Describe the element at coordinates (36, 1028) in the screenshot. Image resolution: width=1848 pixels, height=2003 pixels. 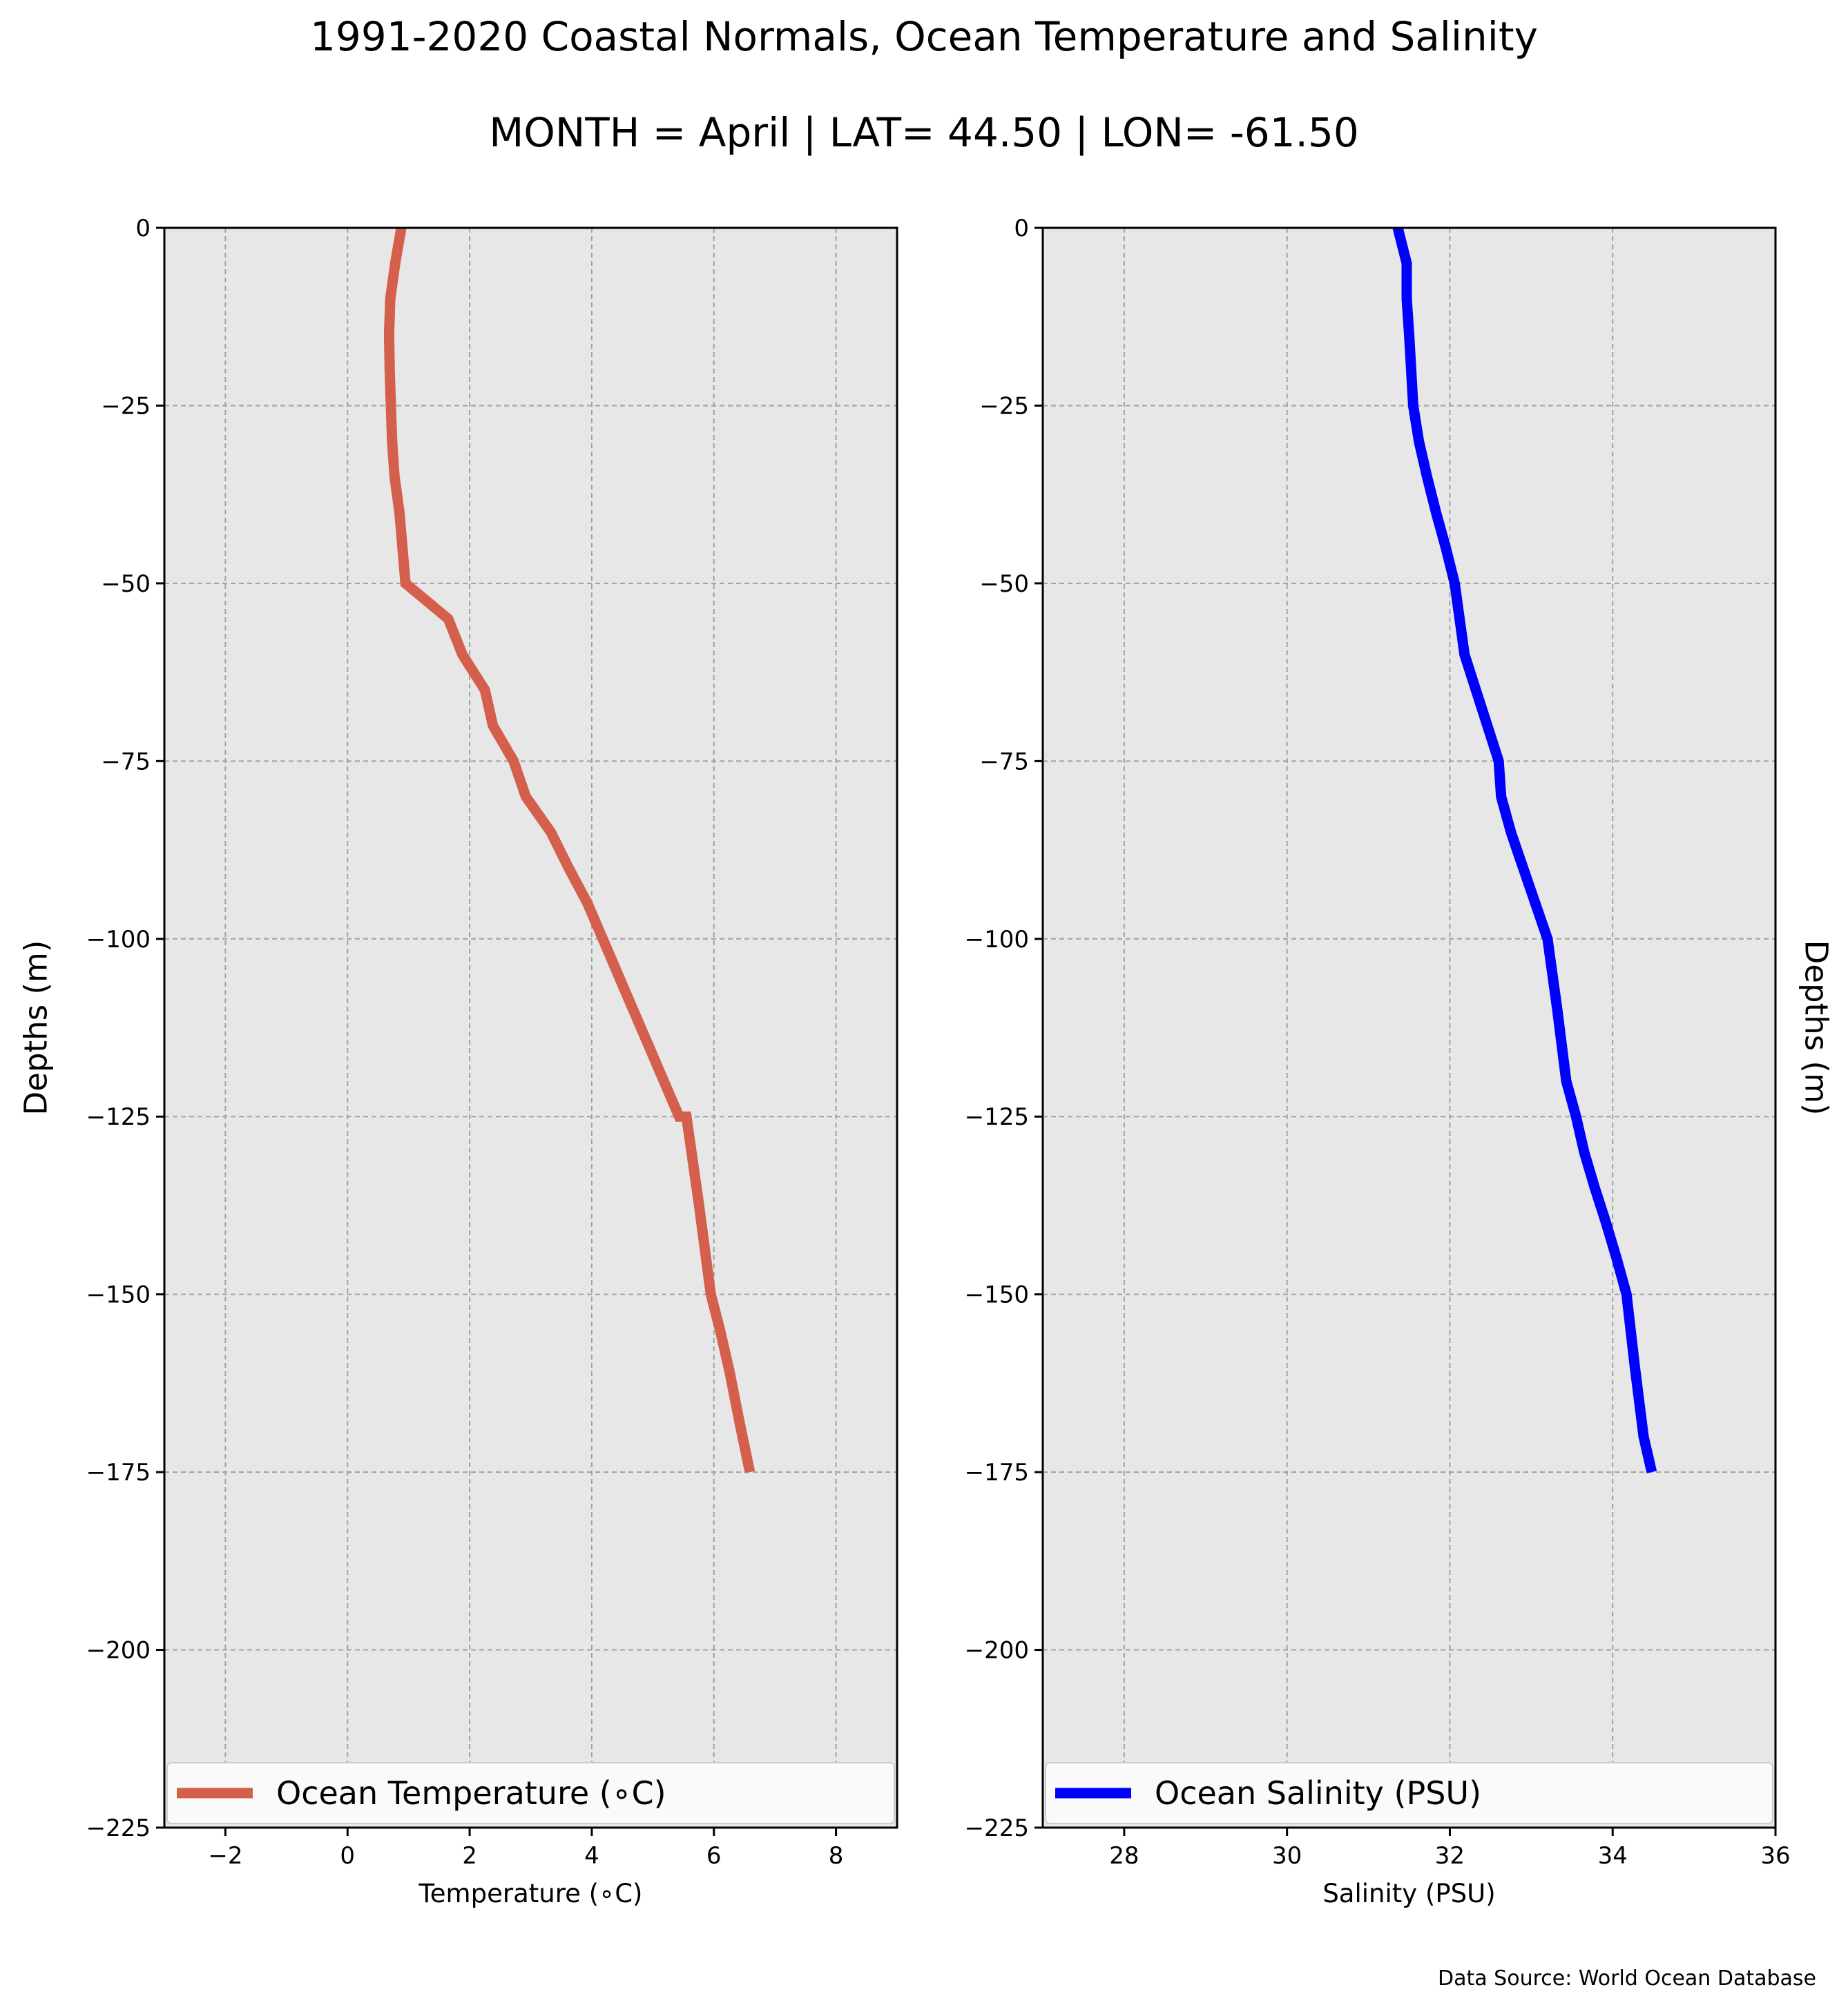
I see `temperature-y-axis-label: Depths (m)` at that location.